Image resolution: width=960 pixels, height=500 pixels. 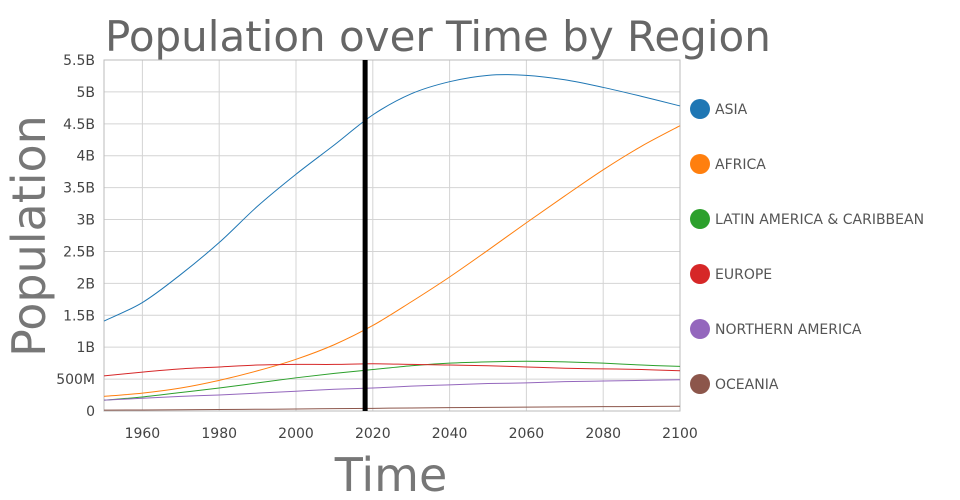 I want to click on x-tick-label: 2080, so click(x=603, y=434).